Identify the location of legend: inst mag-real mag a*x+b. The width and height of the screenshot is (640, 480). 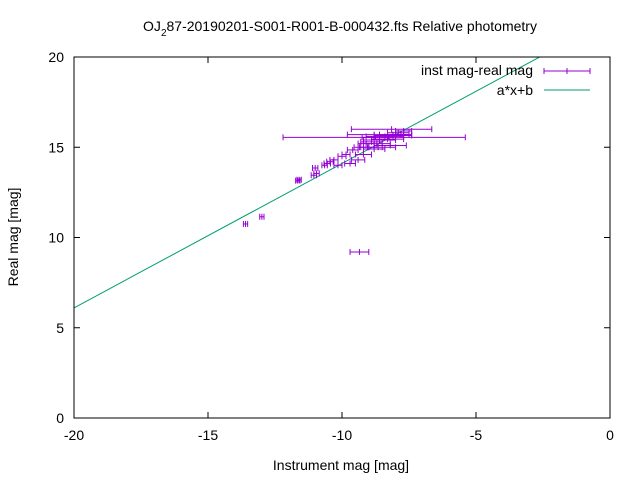
(506, 80).